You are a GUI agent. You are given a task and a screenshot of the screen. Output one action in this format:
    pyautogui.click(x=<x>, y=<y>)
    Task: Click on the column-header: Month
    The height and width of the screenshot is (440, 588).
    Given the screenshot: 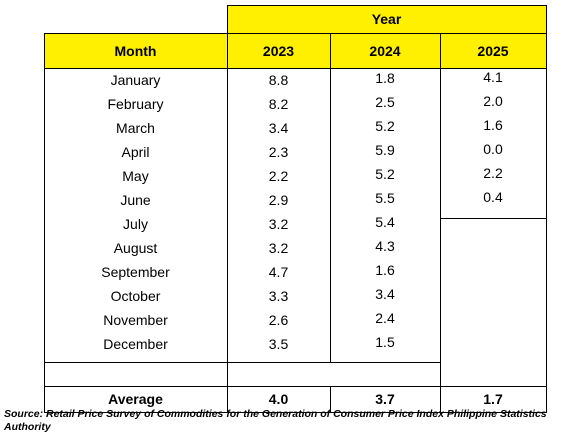 What is the action you would take?
    pyautogui.click(x=135, y=50)
    